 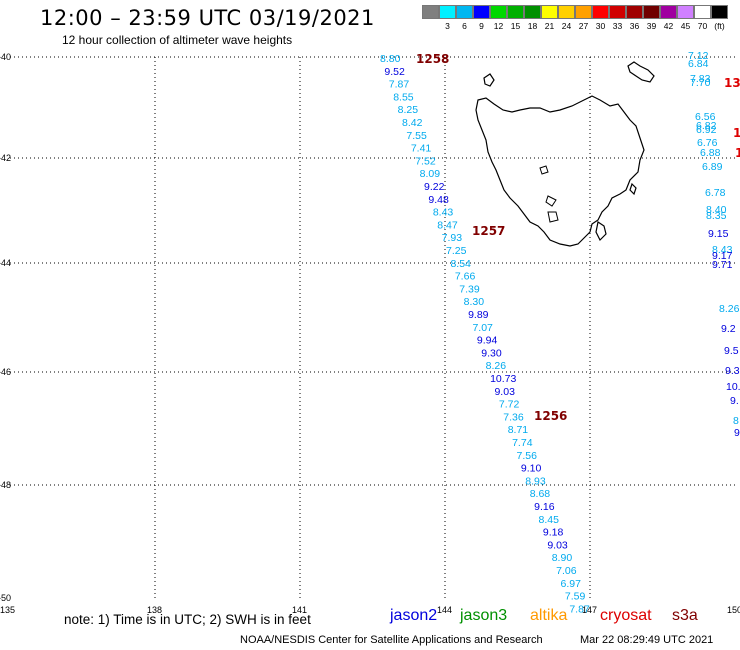 I want to click on x-tick-label: 144, so click(x=444, y=610).